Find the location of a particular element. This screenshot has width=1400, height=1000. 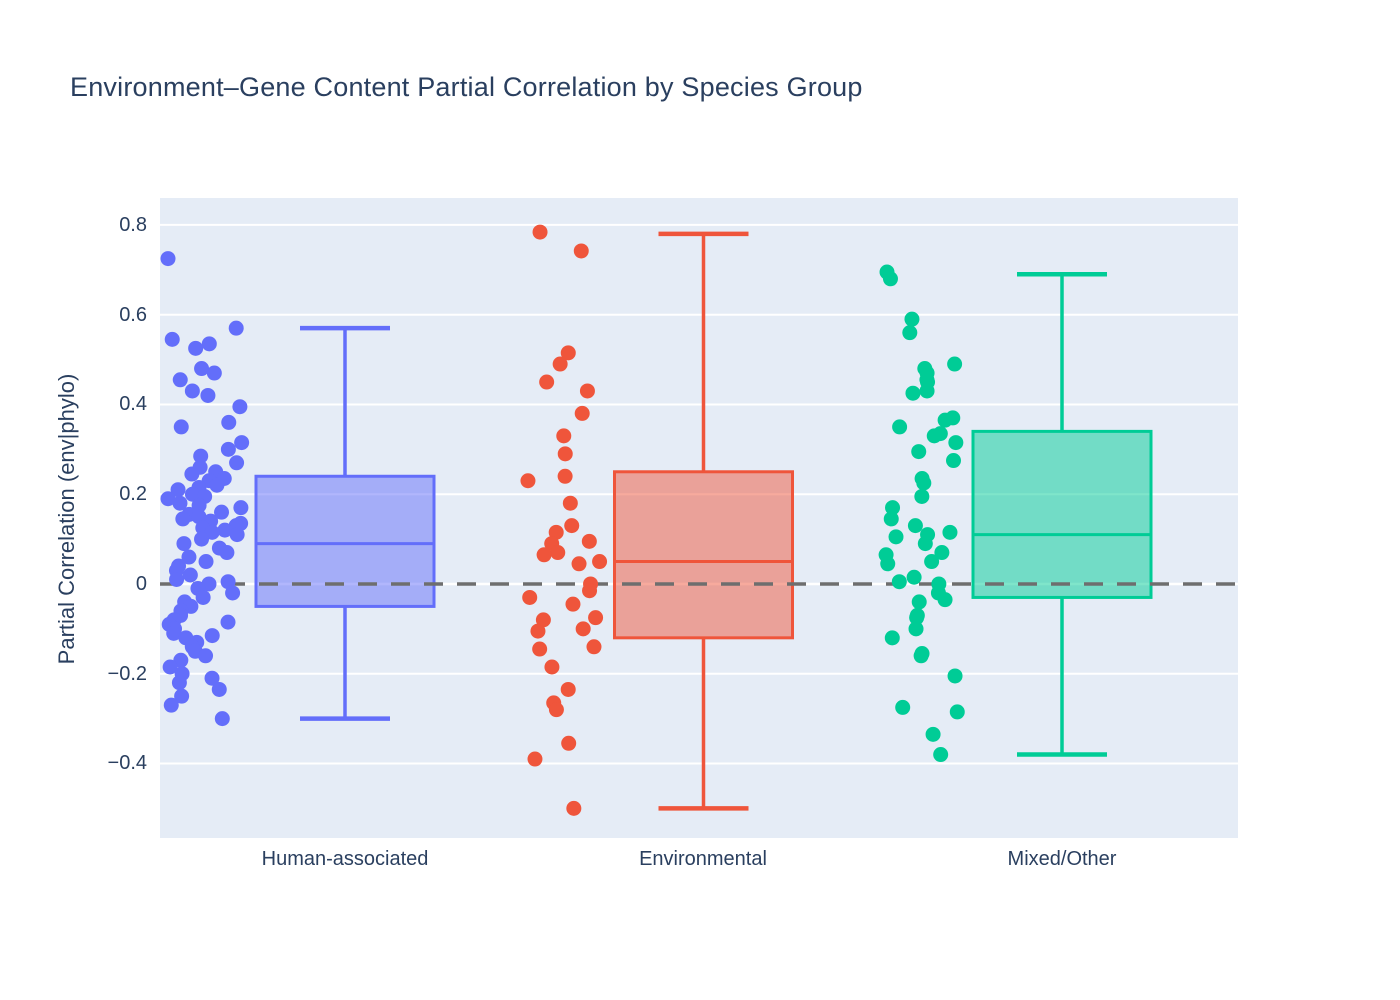

box-environmental is located at coordinates (703, 555).